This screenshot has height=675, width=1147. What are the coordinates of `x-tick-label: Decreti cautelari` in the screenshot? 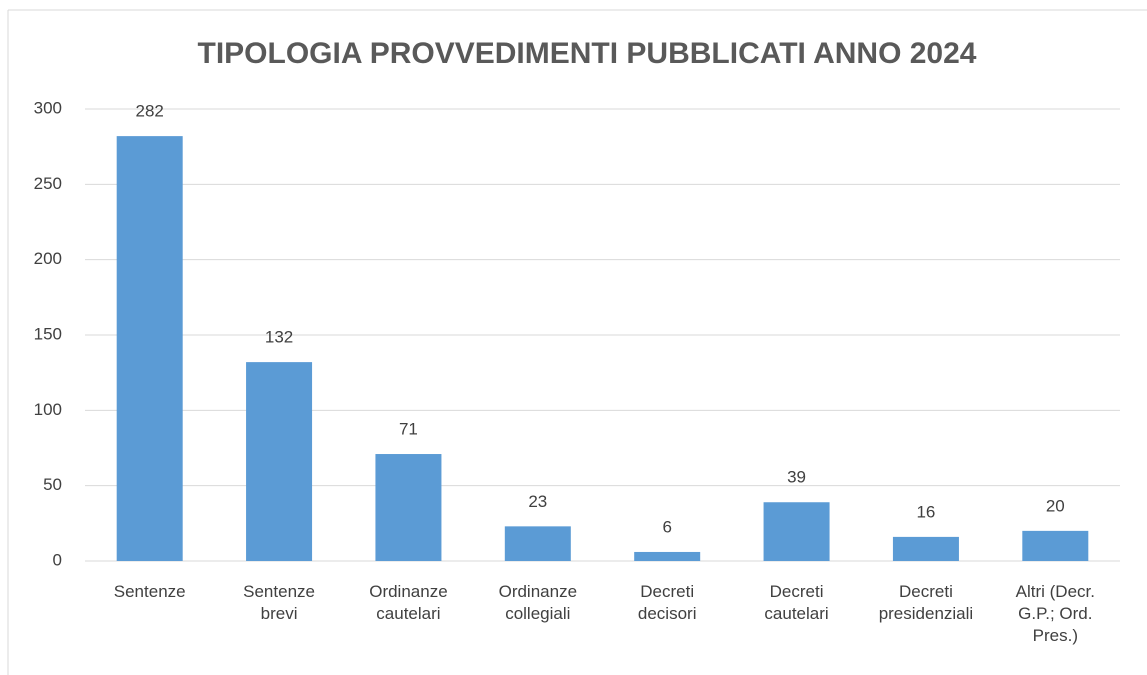 It's located at (796, 602).